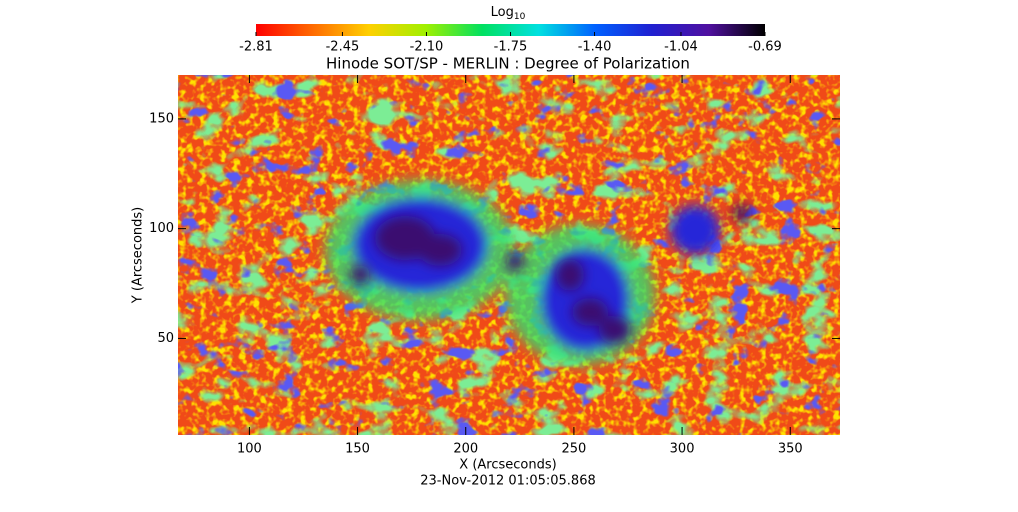 The image size is (1018, 512). I want to click on colorbar-gradient, so click(510, 30).